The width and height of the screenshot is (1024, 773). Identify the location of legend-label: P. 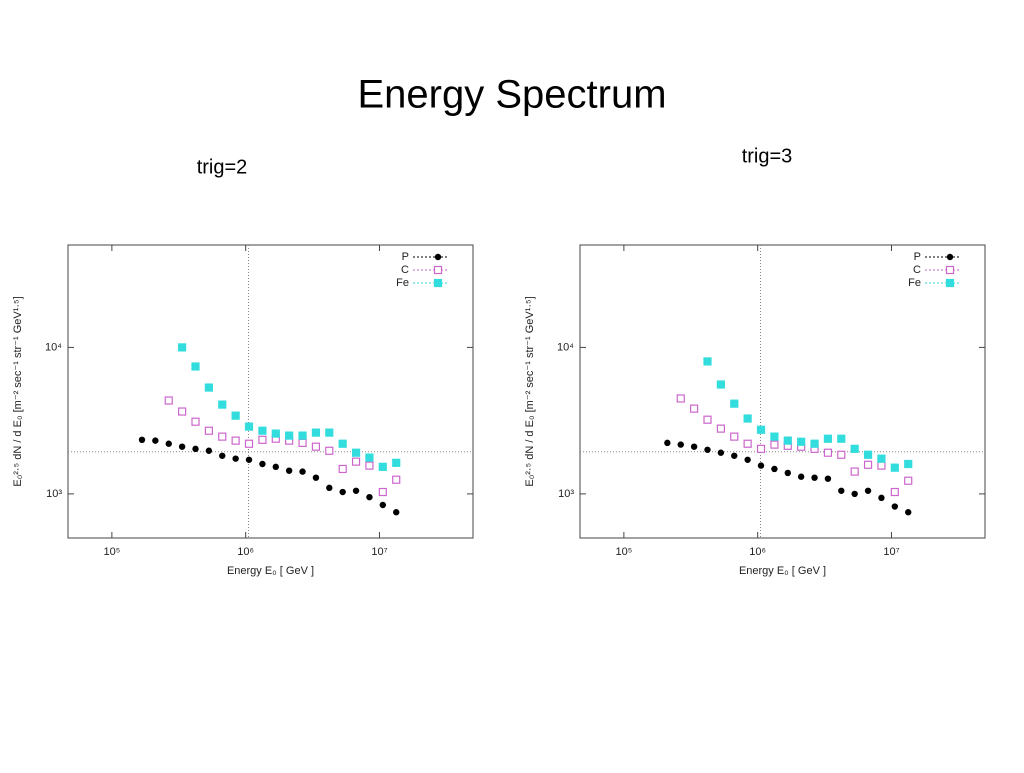
(405, 257).